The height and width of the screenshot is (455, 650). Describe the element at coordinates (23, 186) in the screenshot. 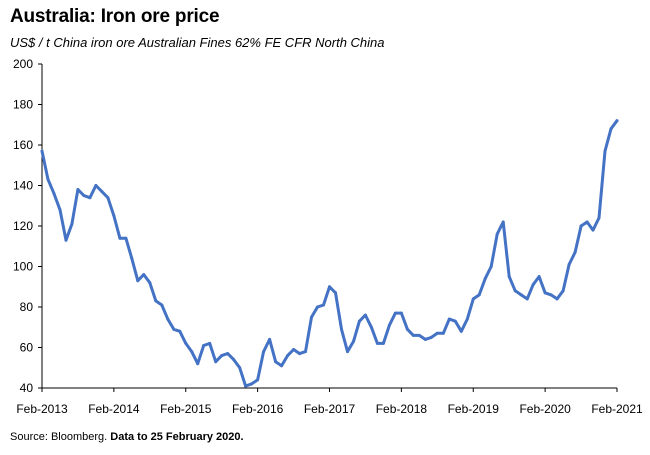

I see `y-tick-label: 140` at that location.